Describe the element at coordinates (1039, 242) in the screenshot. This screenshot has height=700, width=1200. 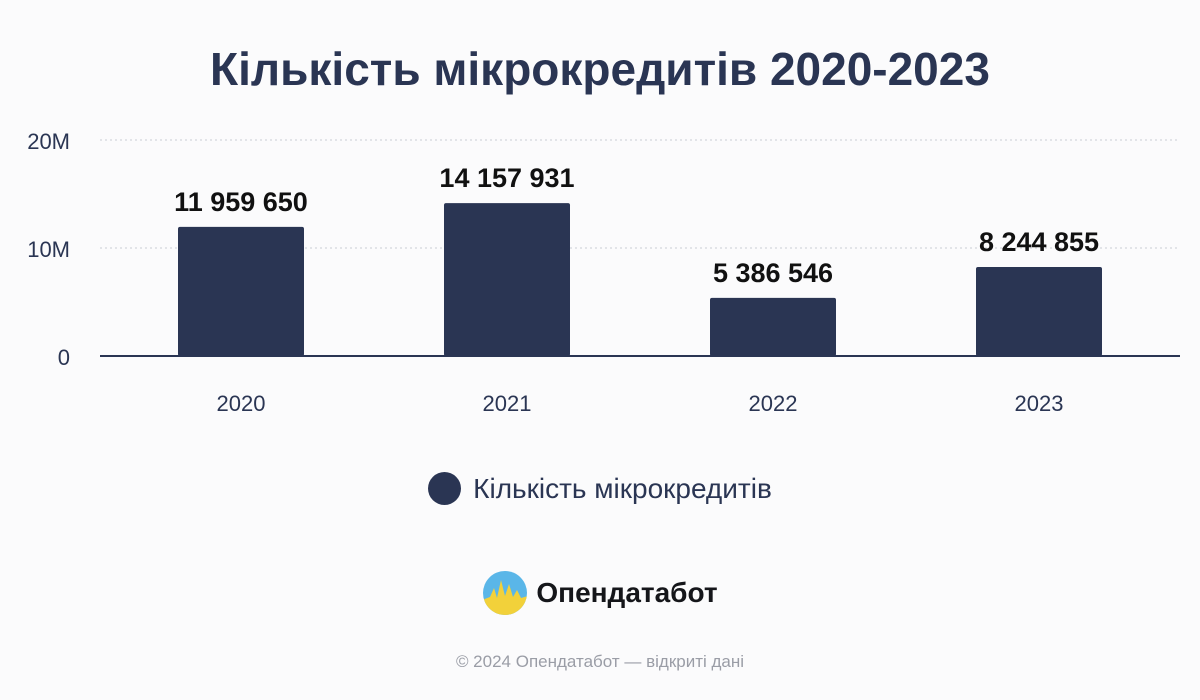
I see `bar-value-label: 8 244 855` at that location.